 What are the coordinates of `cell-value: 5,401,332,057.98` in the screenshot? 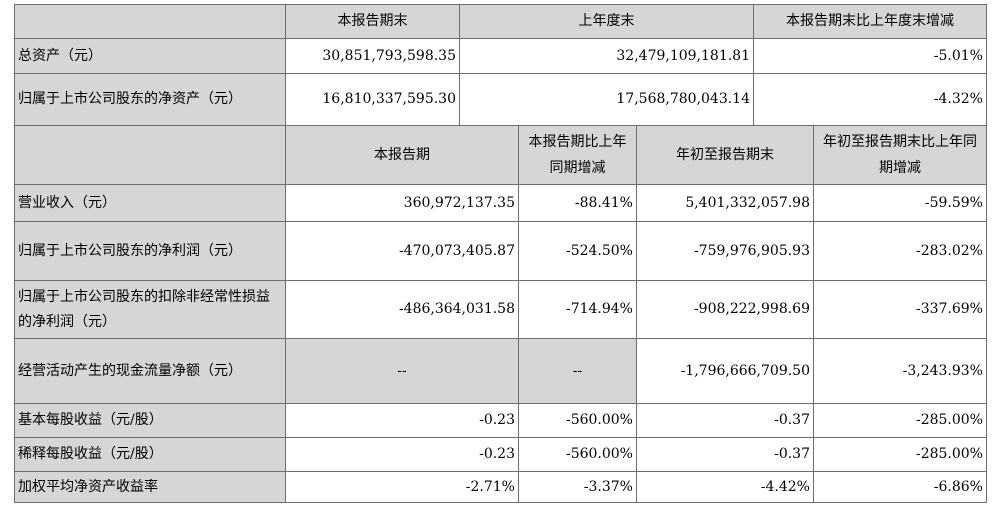 It's located at (725, 203).